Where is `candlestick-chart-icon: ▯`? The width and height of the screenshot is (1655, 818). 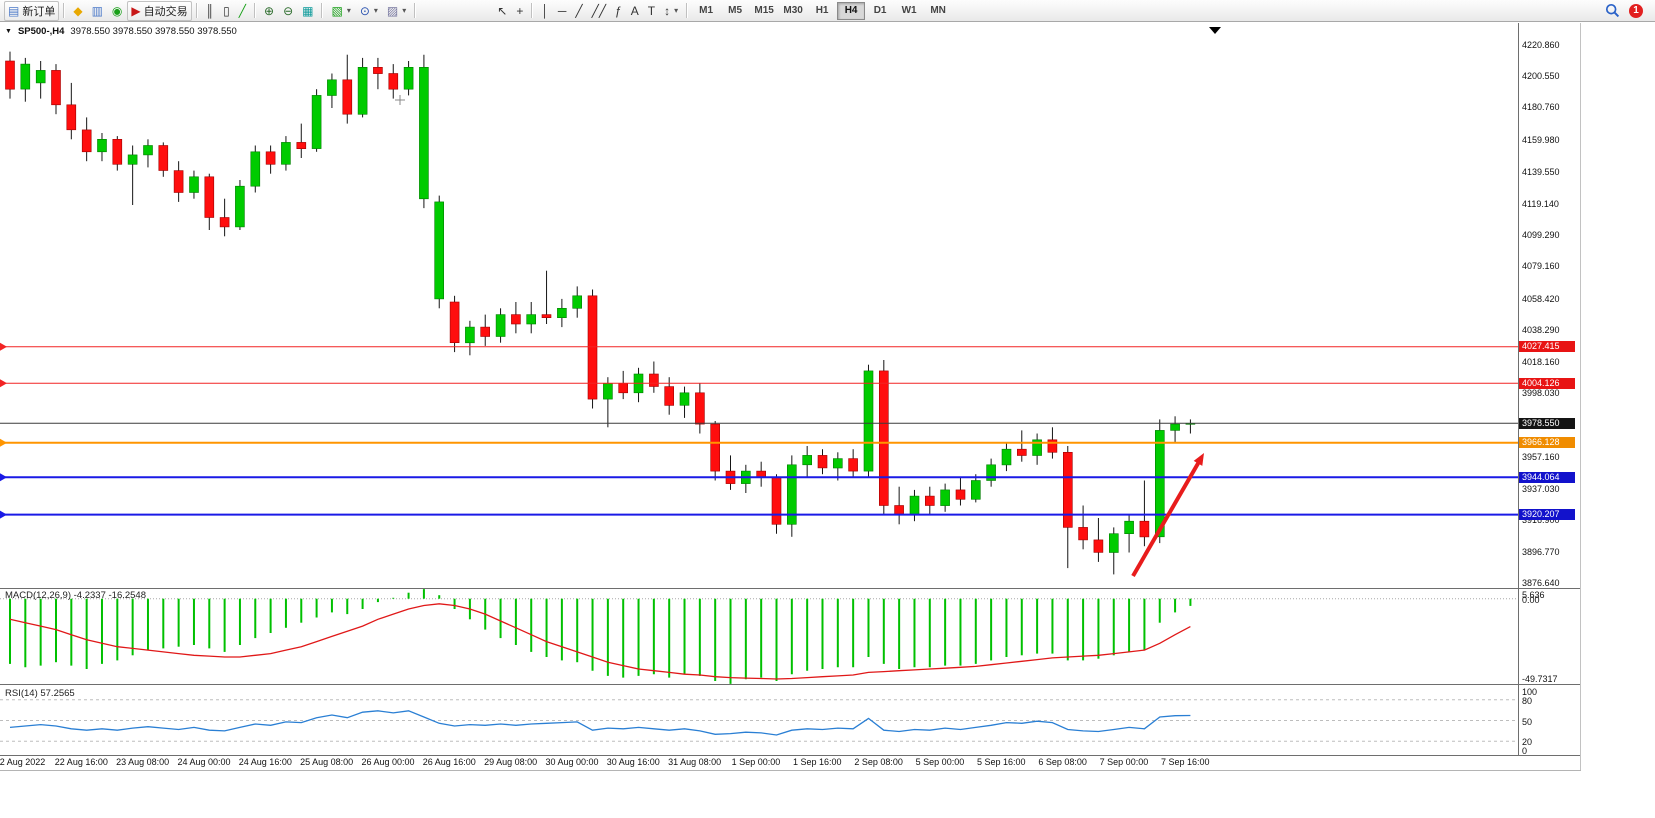
candlestick-chart-icon: ▯ is located at coordinates (226, 10).